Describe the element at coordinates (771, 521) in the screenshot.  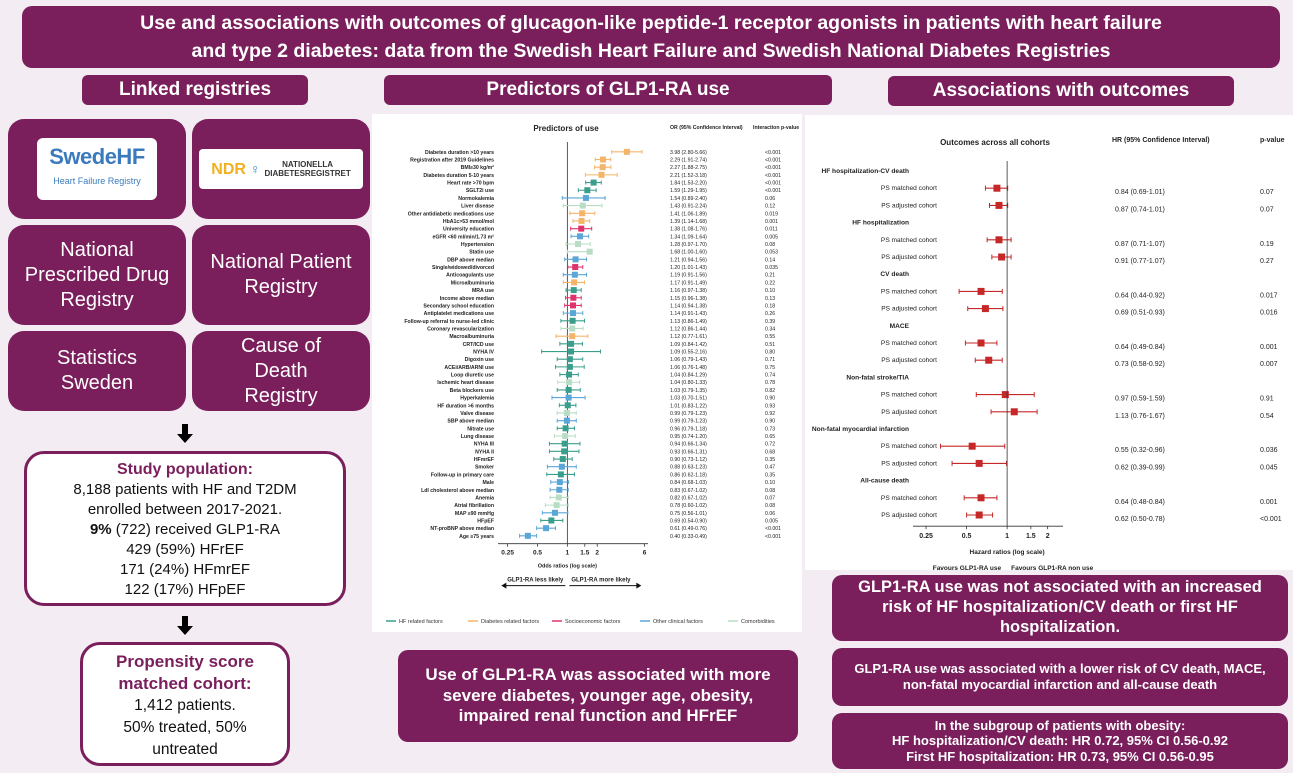
I see `predictors-p-value: 0.005` at that location.